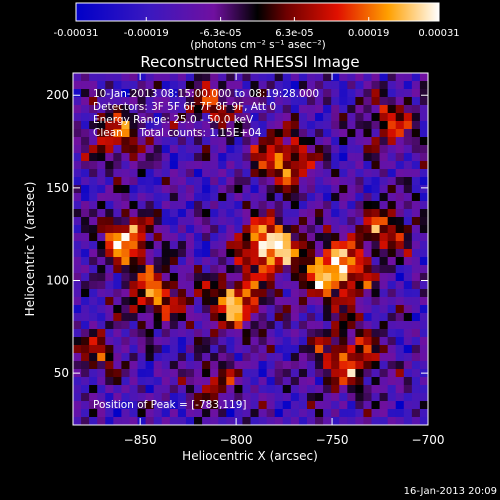 The height and width of the screenshot is (500, 500). What do you see at coordinates (249, 62) in the screenshot?
I see `chart-title: Reconstructed RHESSI Image` at bounding box center [249, 62].